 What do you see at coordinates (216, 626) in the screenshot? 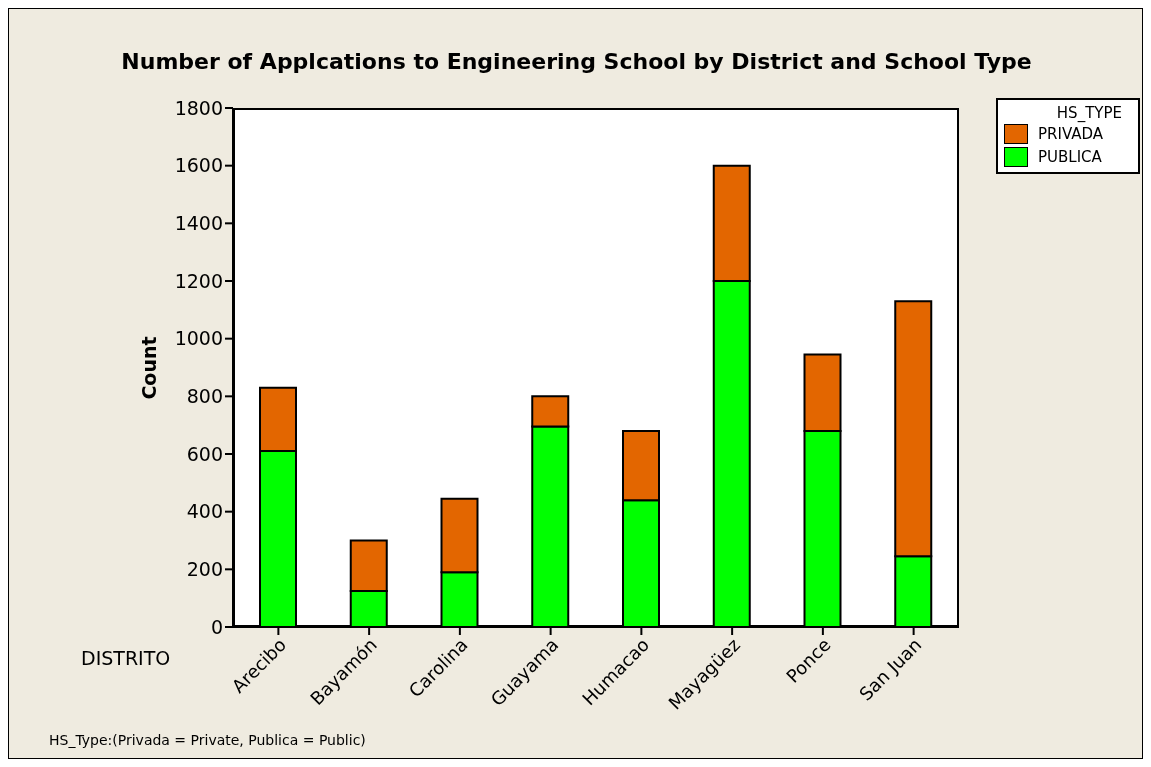
I see `y-tick-label: 0` at bounding box center [216, 626].